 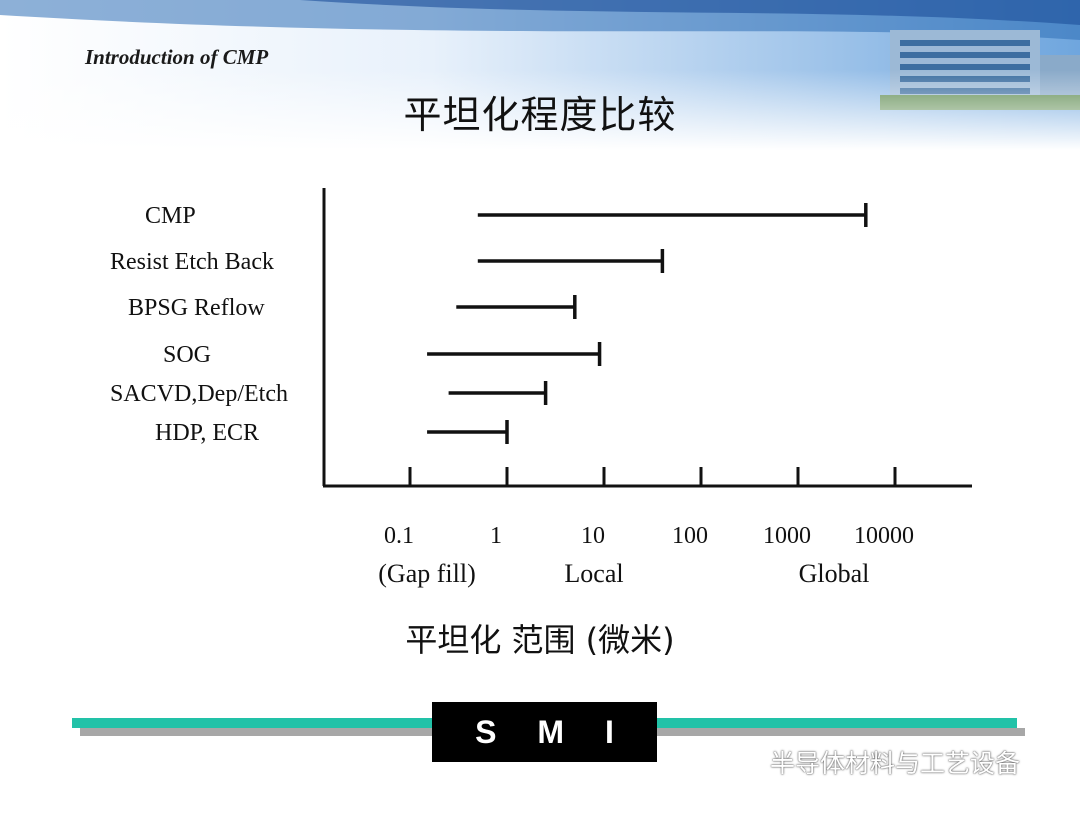 I want to click on slide-title: 平坦化程度比较, so click(x=540, y=115).